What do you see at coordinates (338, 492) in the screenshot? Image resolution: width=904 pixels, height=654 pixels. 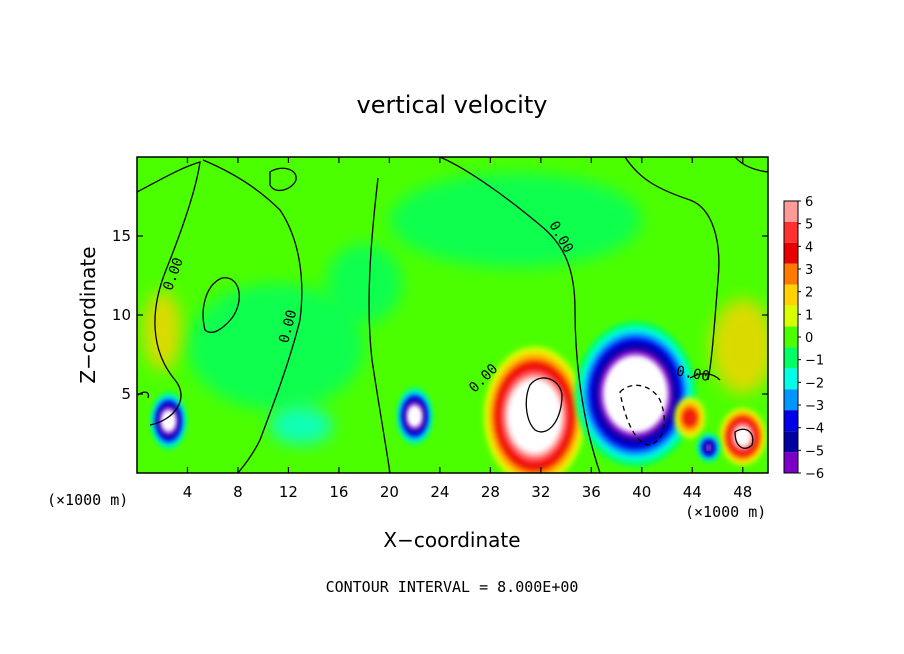 I see `x-tick-label: 16` at bounding box center [338, 492].